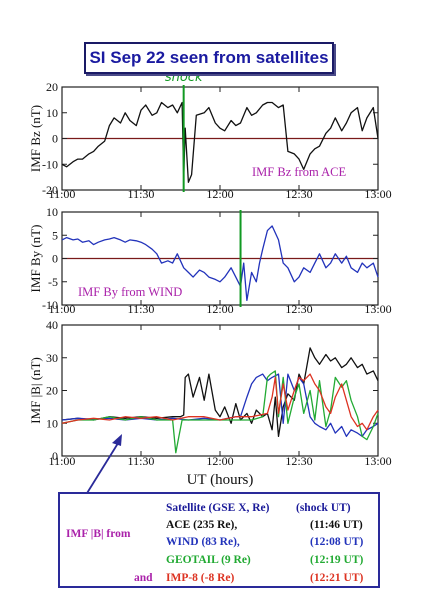  Describe the element at coordinates (55, 235) in the screenshot. I see `panel-2-ytick-label: 5` at that location.